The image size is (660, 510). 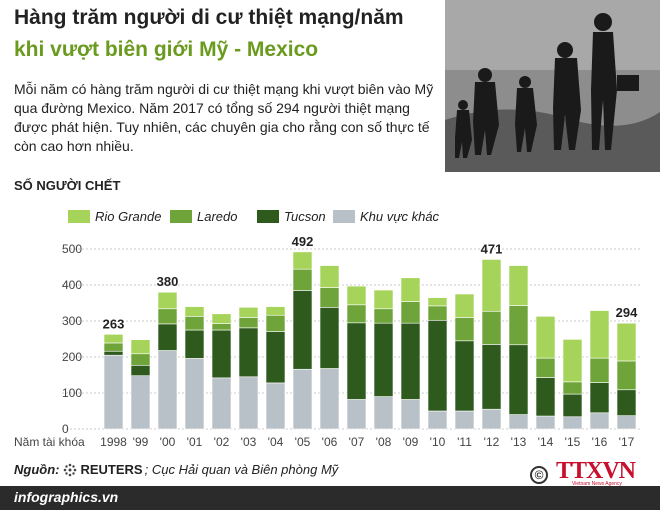 What do you see at coordinates (168, 281) in the screenshot?
I see `total-label-2: 380` at bounding box center [168, 281].